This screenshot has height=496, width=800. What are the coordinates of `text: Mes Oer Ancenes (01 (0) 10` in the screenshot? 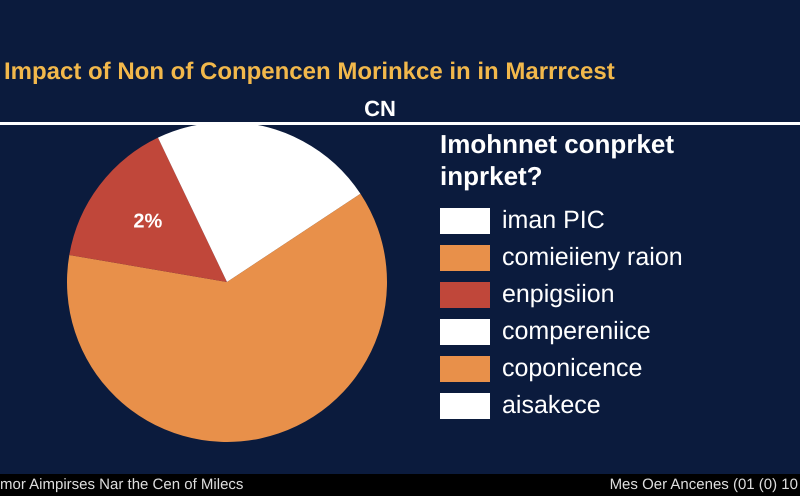 It's located at (704, 484).